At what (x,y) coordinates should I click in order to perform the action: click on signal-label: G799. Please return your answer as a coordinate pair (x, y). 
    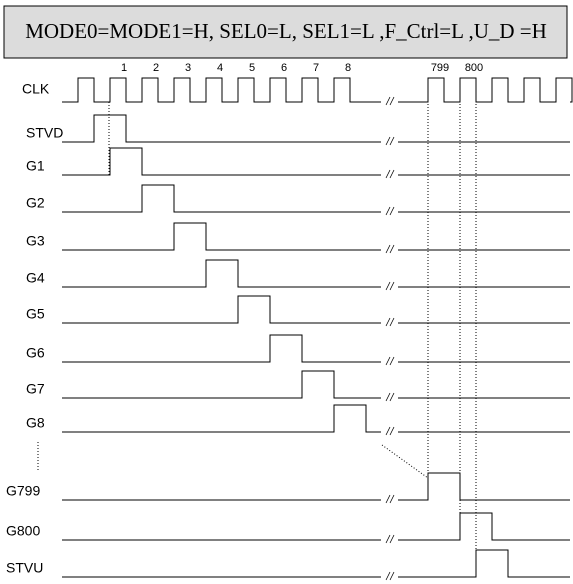
    Looking at the image, I should click on (23, 491).